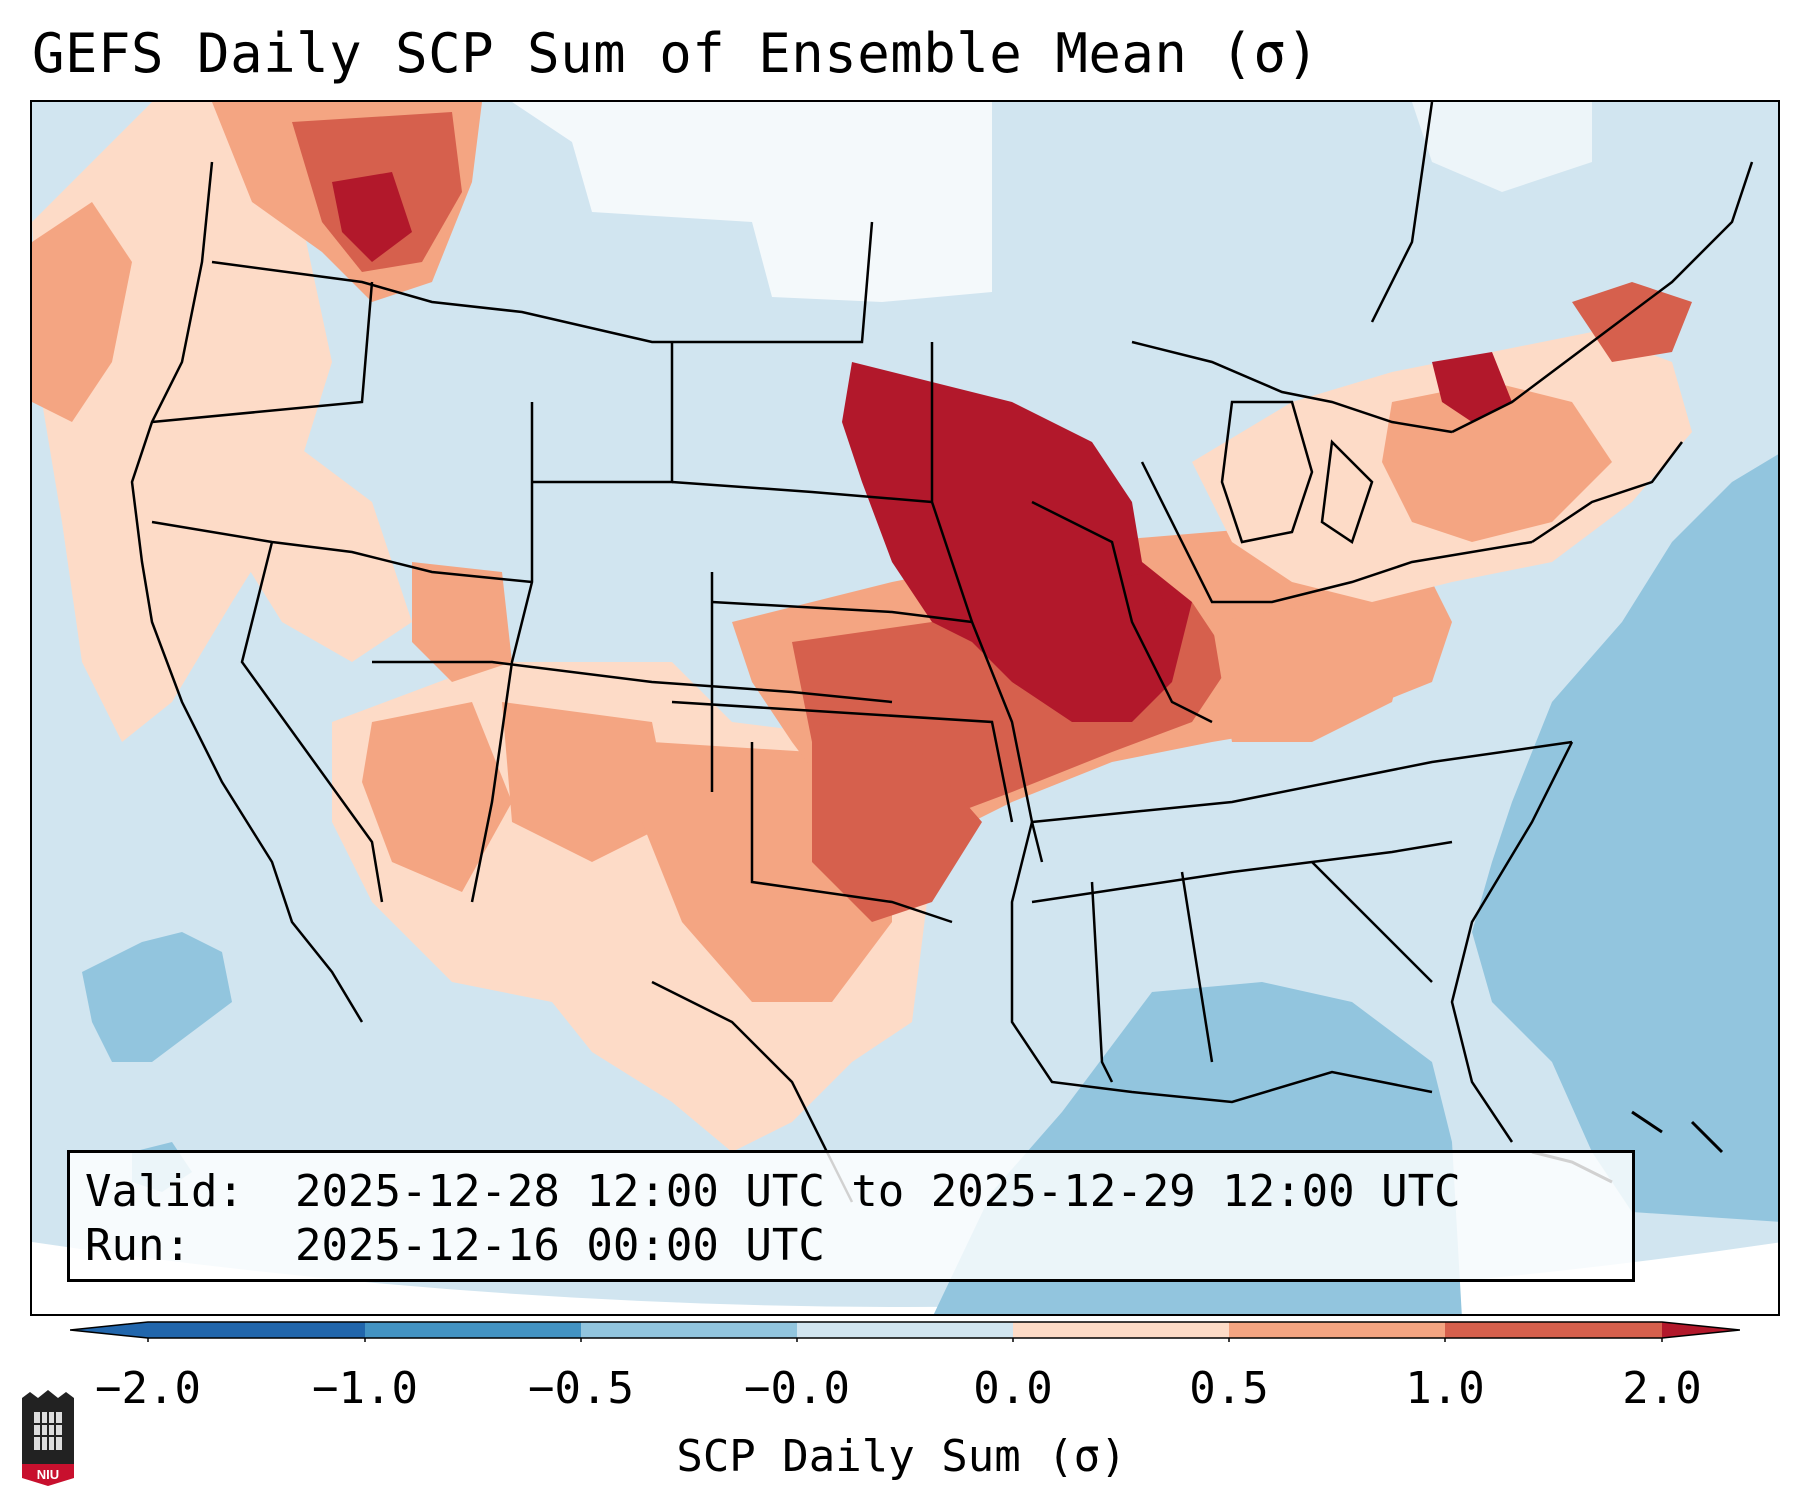 The image size is (1803, 1506). I want to click on arizona-warm, so click(437, 797).